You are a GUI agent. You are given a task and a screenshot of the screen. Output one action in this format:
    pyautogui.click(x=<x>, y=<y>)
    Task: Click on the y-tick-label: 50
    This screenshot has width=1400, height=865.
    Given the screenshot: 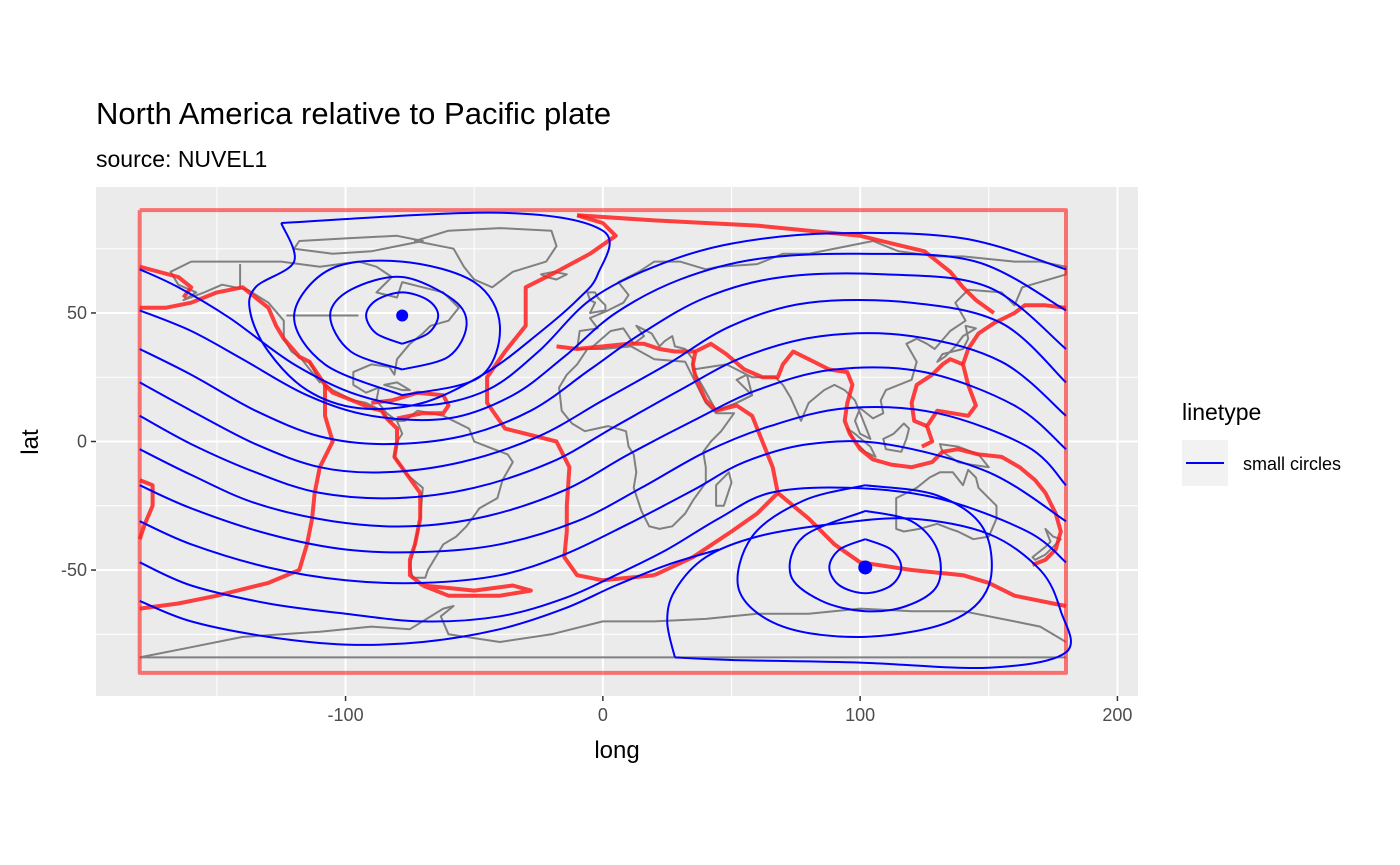 What is the action you would take?
    pyautogui.click(x=77, y=313)
    